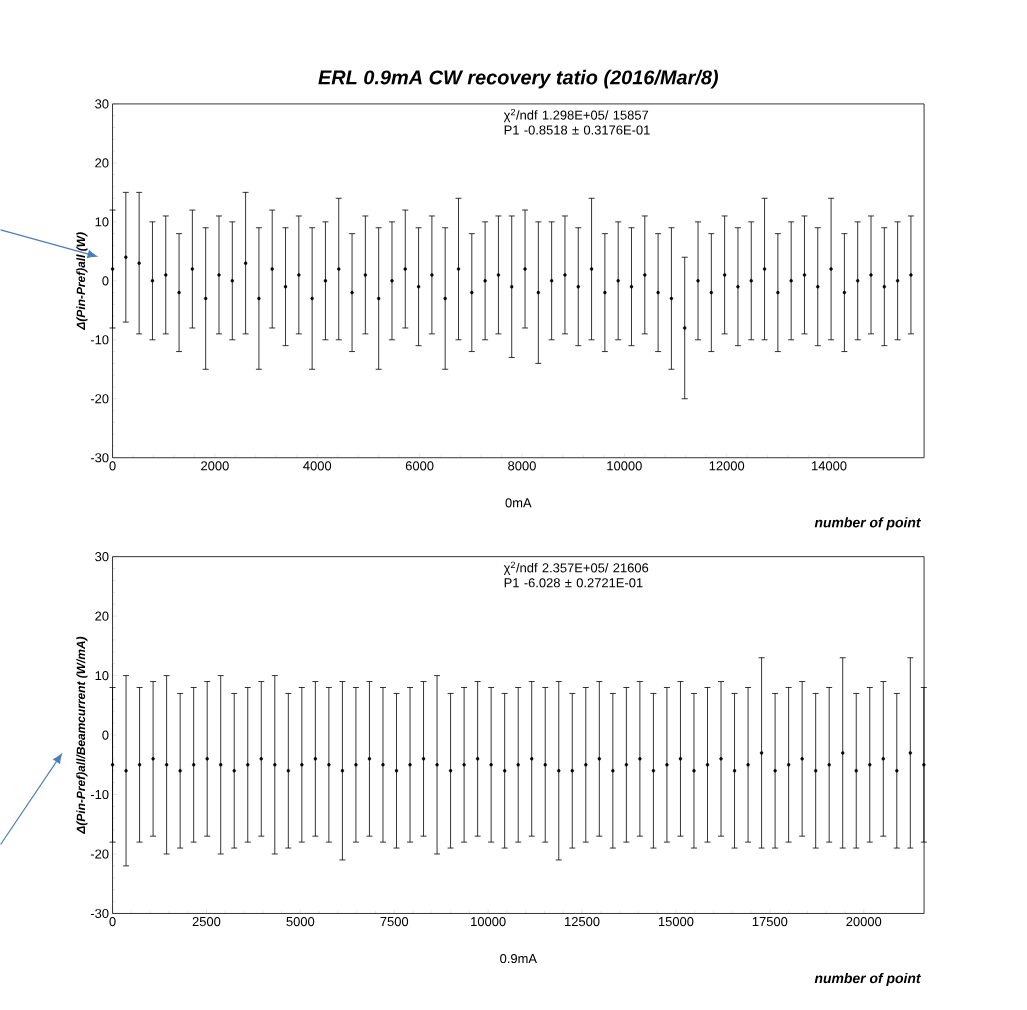  I want to click on annotation: P1 -0.8518 ± 0.3176E-01, so click(577, 130).